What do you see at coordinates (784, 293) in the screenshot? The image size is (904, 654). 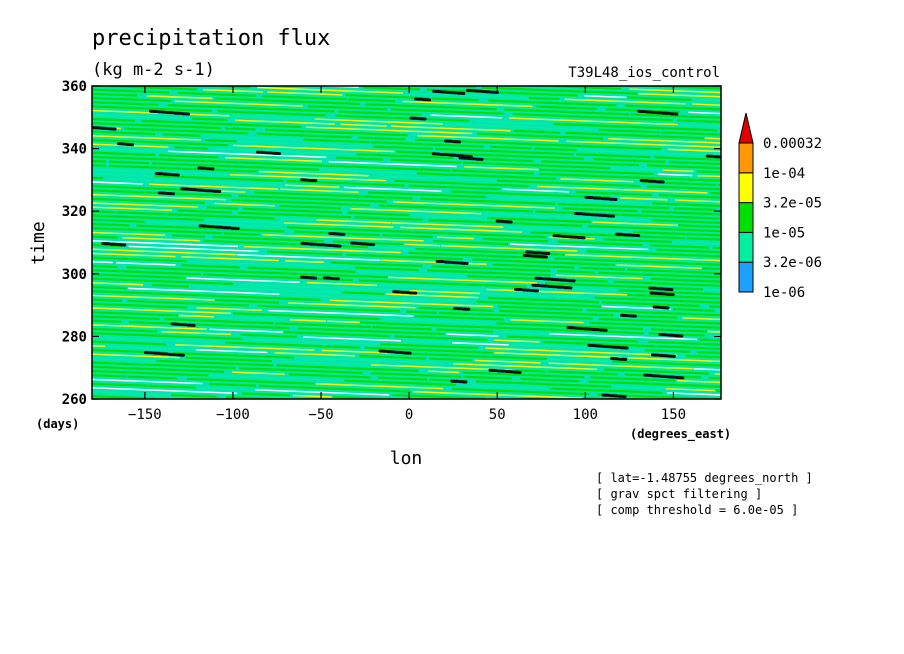 I see `legend-label: 1e-06` at bounding box center [784, 293].